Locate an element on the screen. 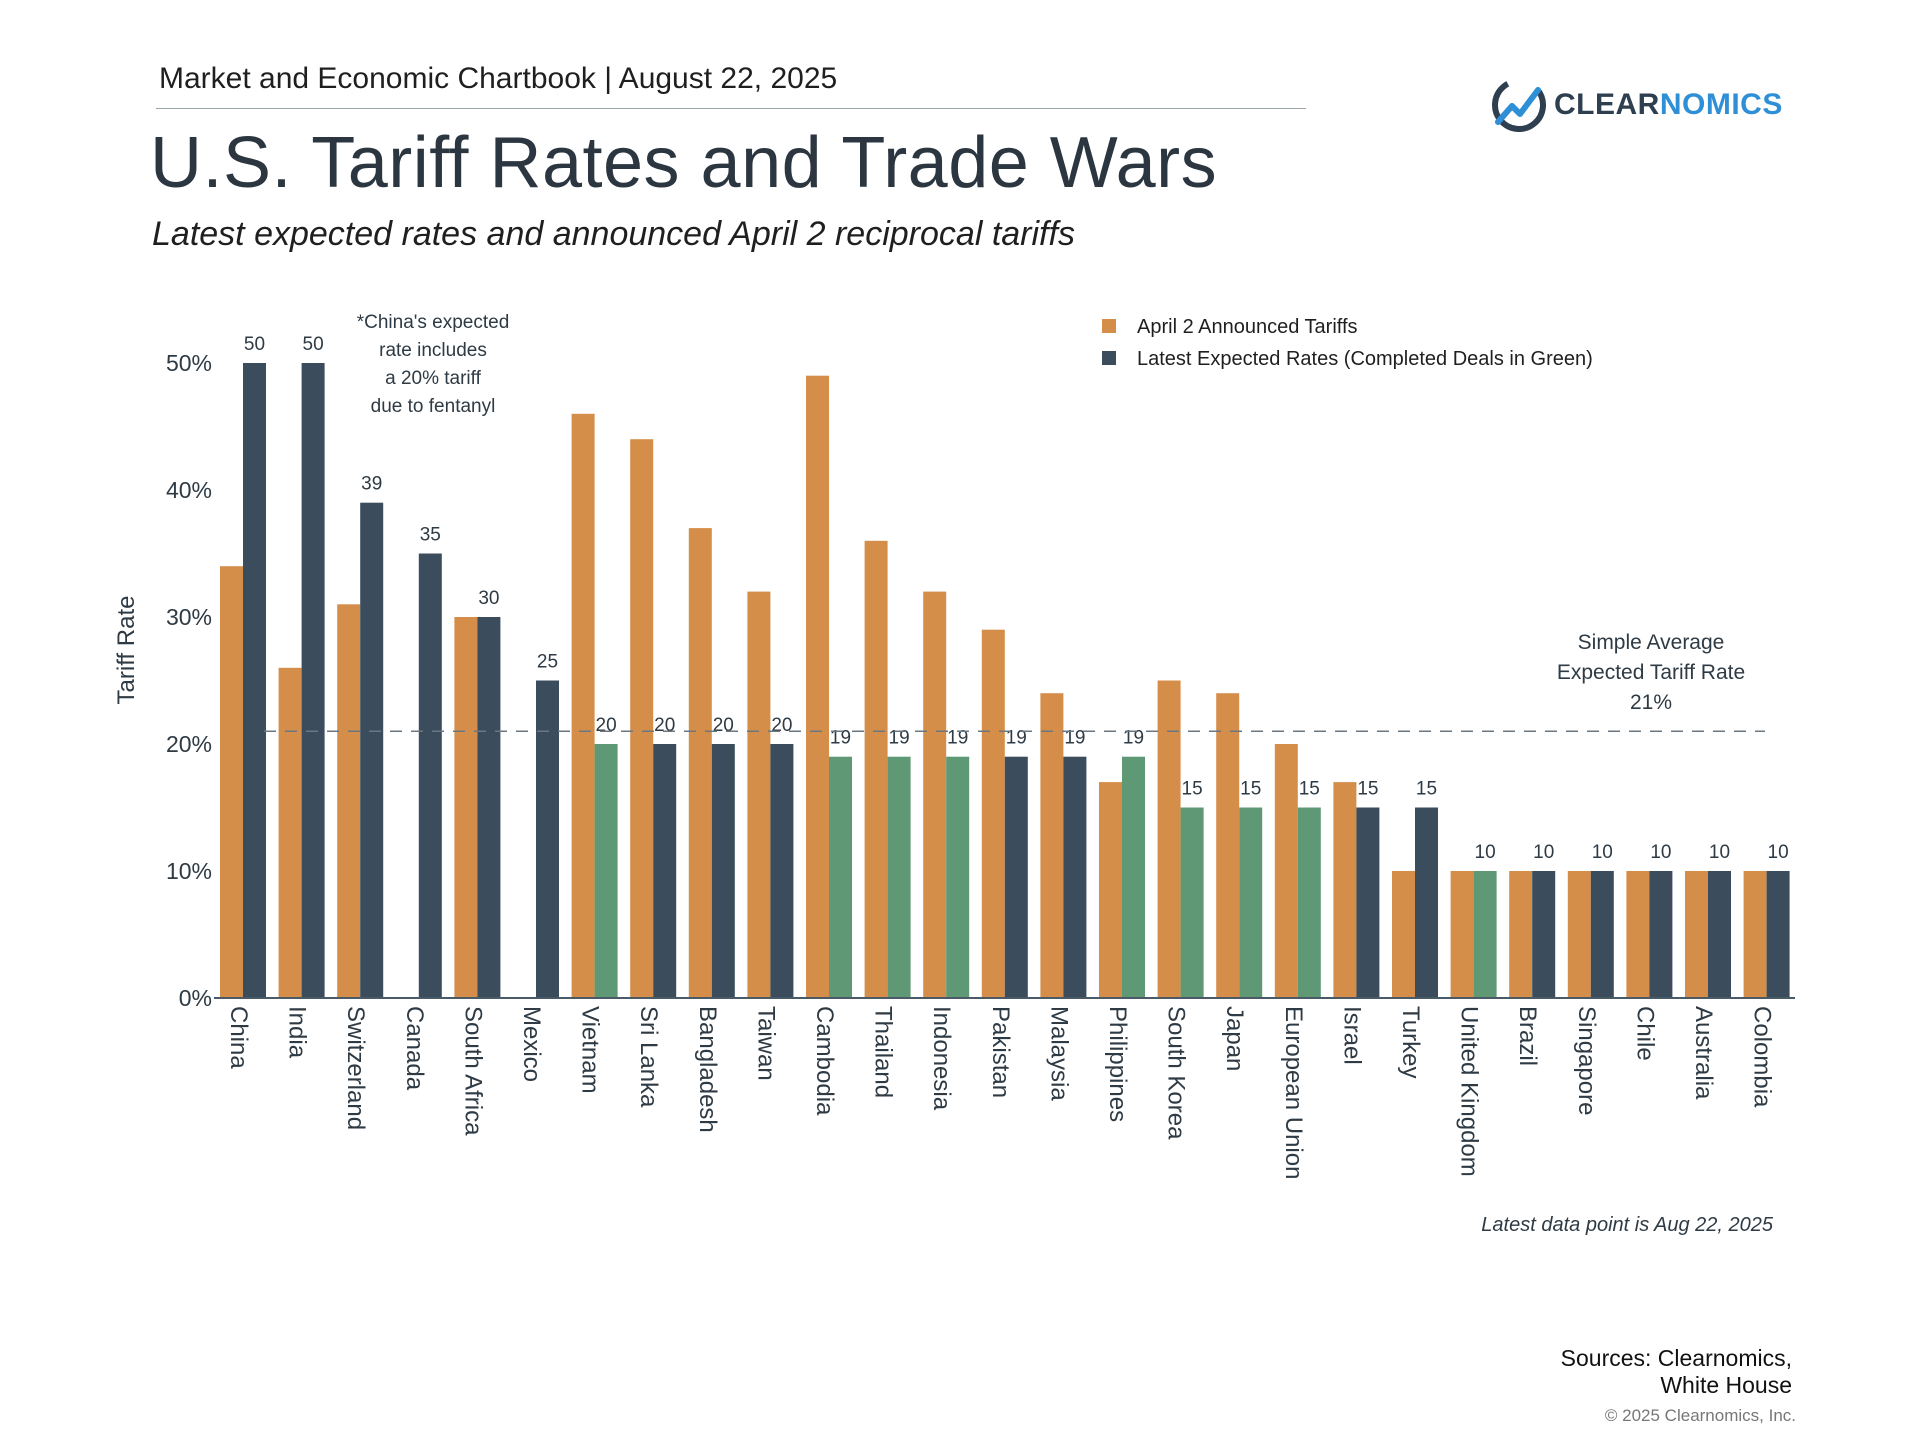 This screenshot has width=1920, height=1440. x-tick-label: South Korea is located at coordinates (1176, 1073).